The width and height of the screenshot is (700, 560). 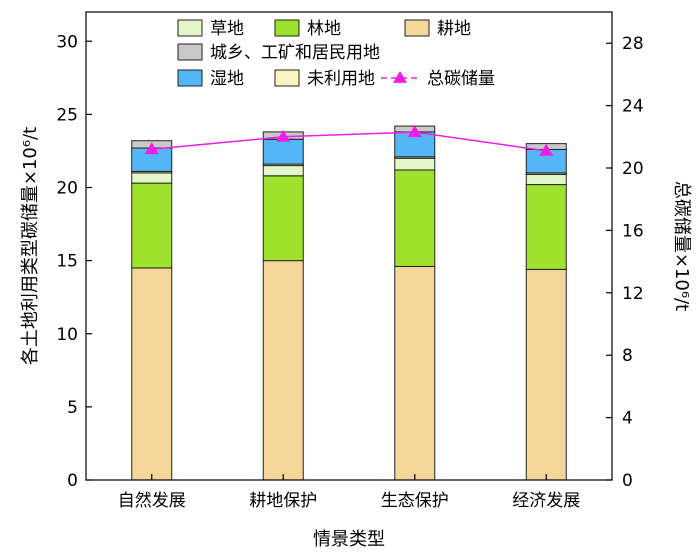 I want to click on right-tick-label-8: 28, so click(x=633, y=44).